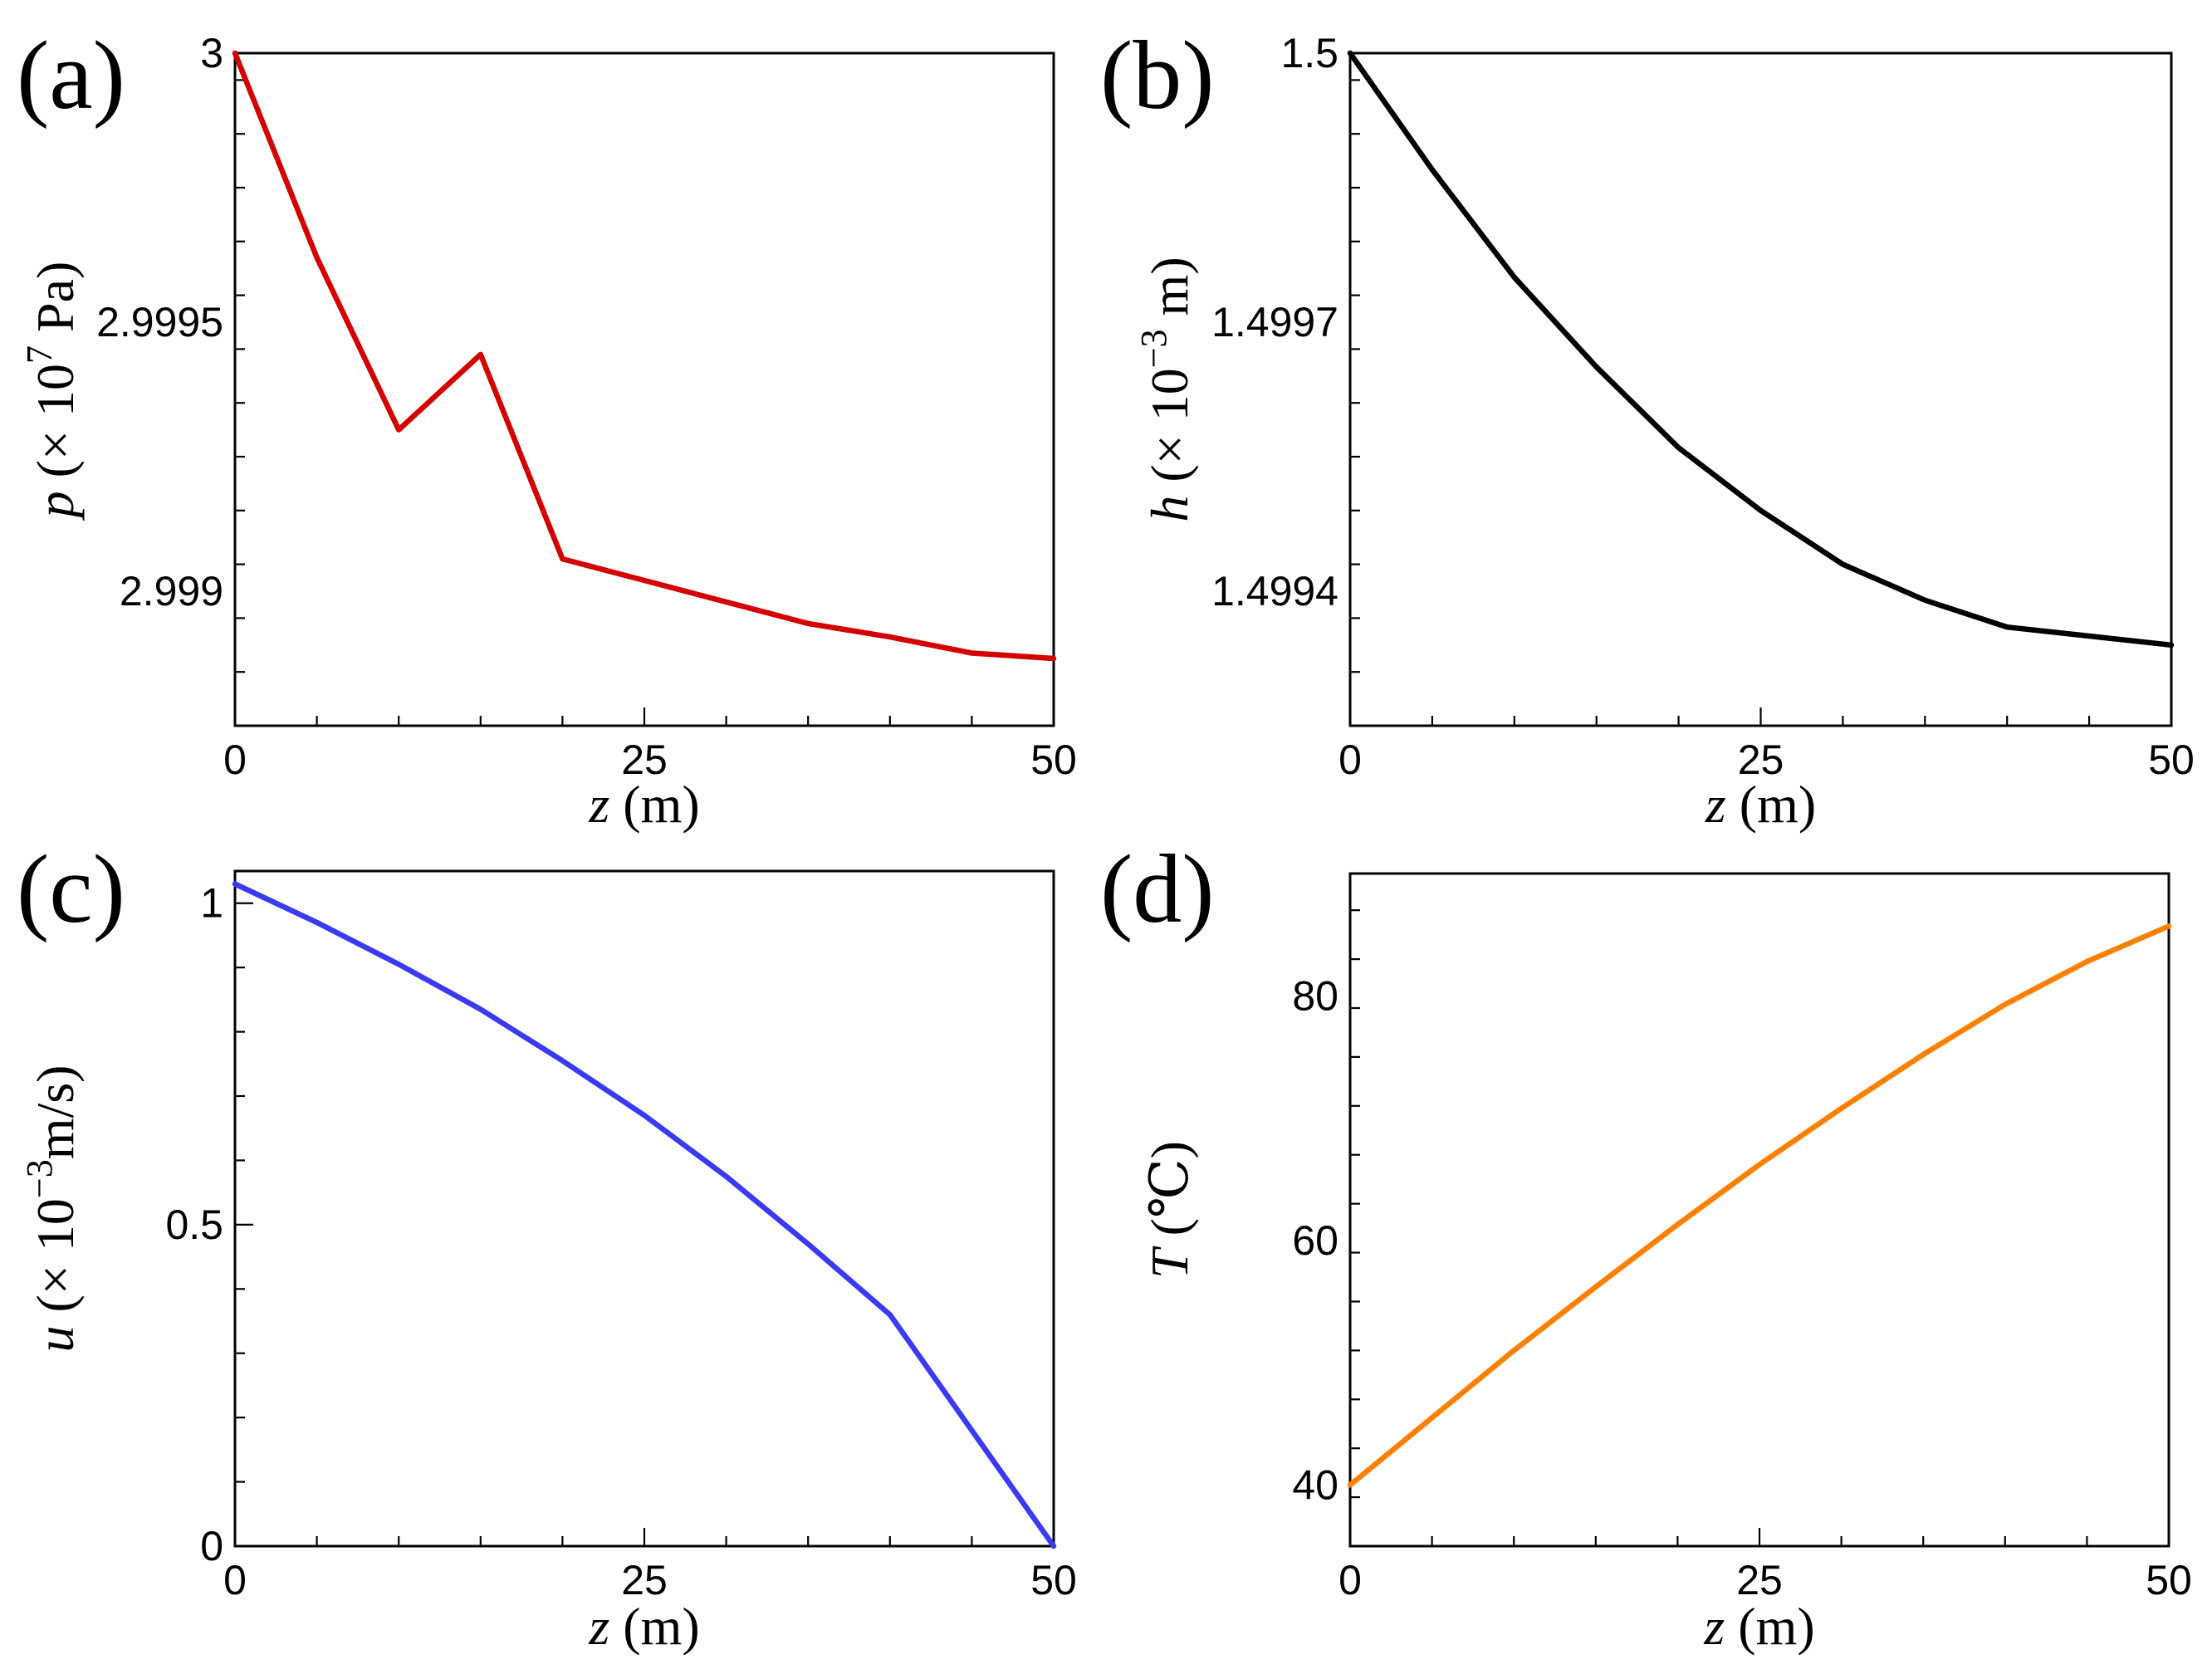 The height and width of the screenshot is (1674, 2212). Describe the element at coordinates (1157, 75) in the screenshot. I see `panel-label: (b)` at that location.